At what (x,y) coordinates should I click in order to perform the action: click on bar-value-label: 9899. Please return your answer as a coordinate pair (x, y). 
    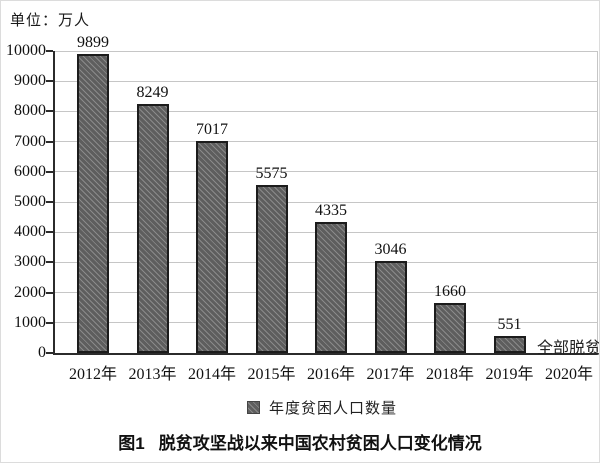
    Looking at the image, I should click on (93, 43).